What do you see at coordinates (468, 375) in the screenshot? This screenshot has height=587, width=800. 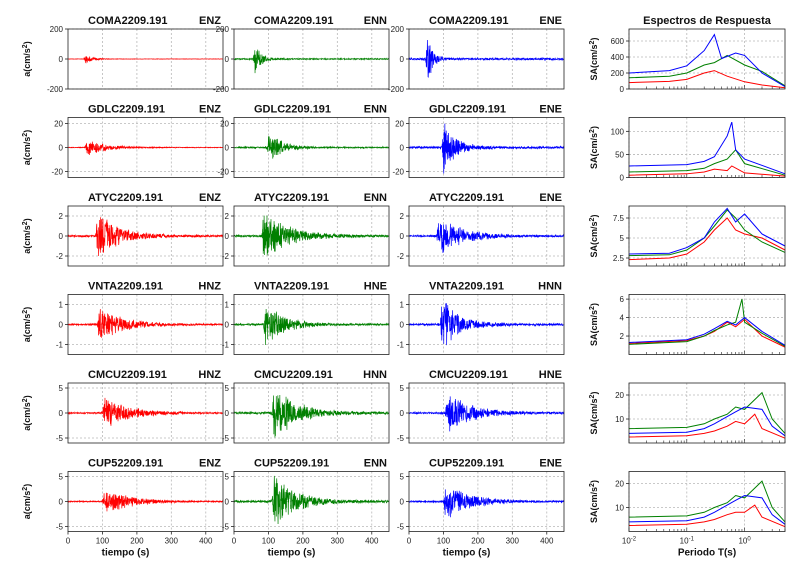 I see `panel-title-station: CMCU2209.191` at bounding box center [468, 375].